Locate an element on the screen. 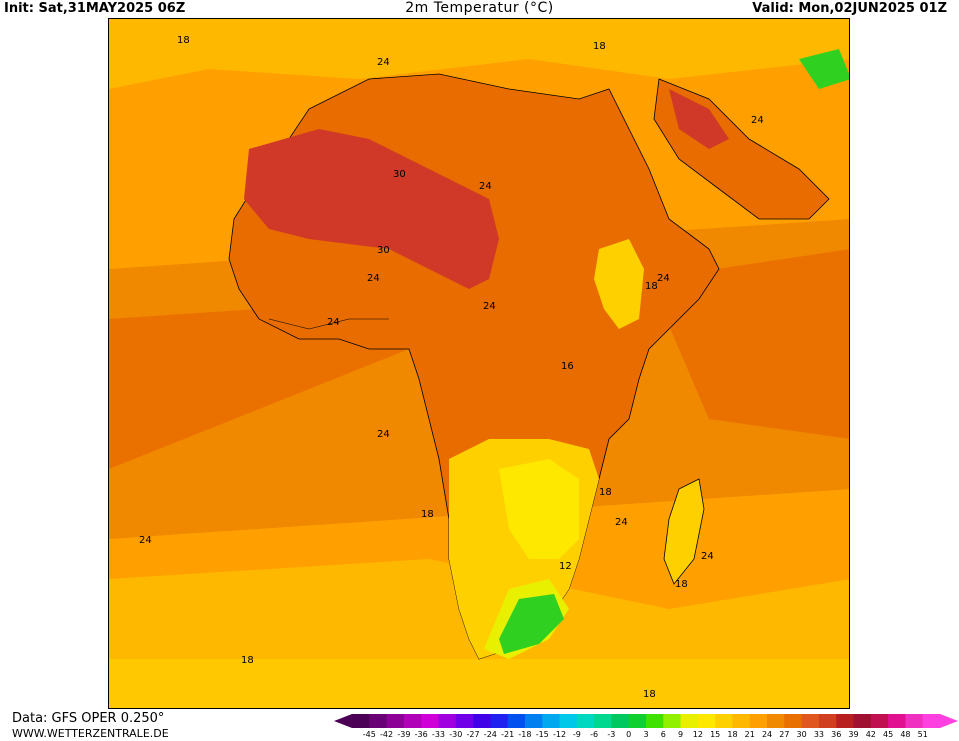 This screenshot has width=959, height=741. map-title: 2m Temperatur (°C) is located at coordinates (479, 8).